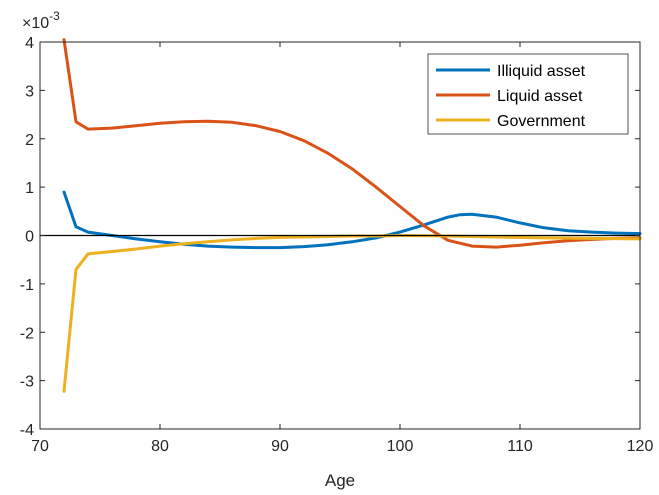 This screenshot has height=495, width=659. What do you see at coordinates (352, 220) in the screenshot?
I see `series-line-illiquid-asset` at bounding box center [352, 220].